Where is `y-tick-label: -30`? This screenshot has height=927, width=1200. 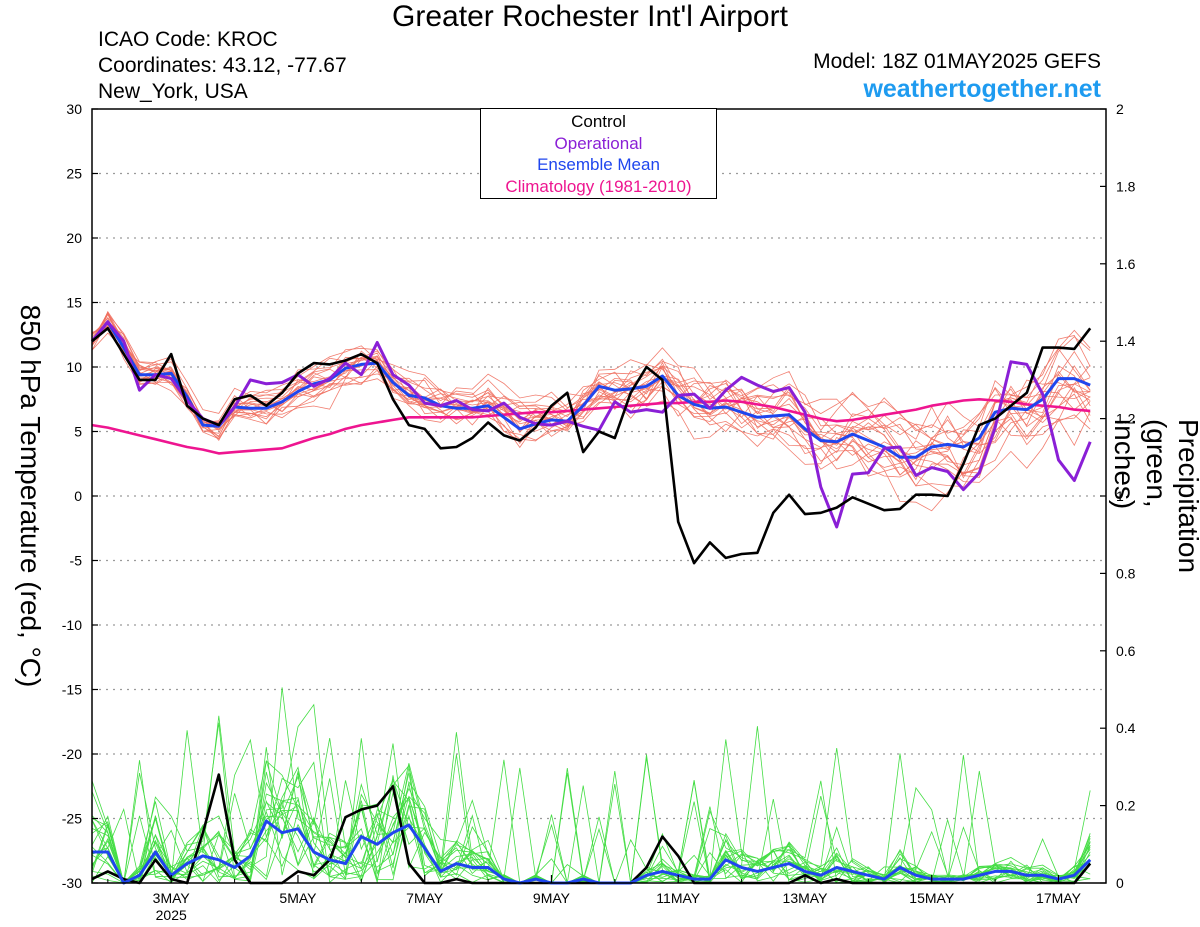
y-tick-label: -30 is located at coordinates (72, 883).